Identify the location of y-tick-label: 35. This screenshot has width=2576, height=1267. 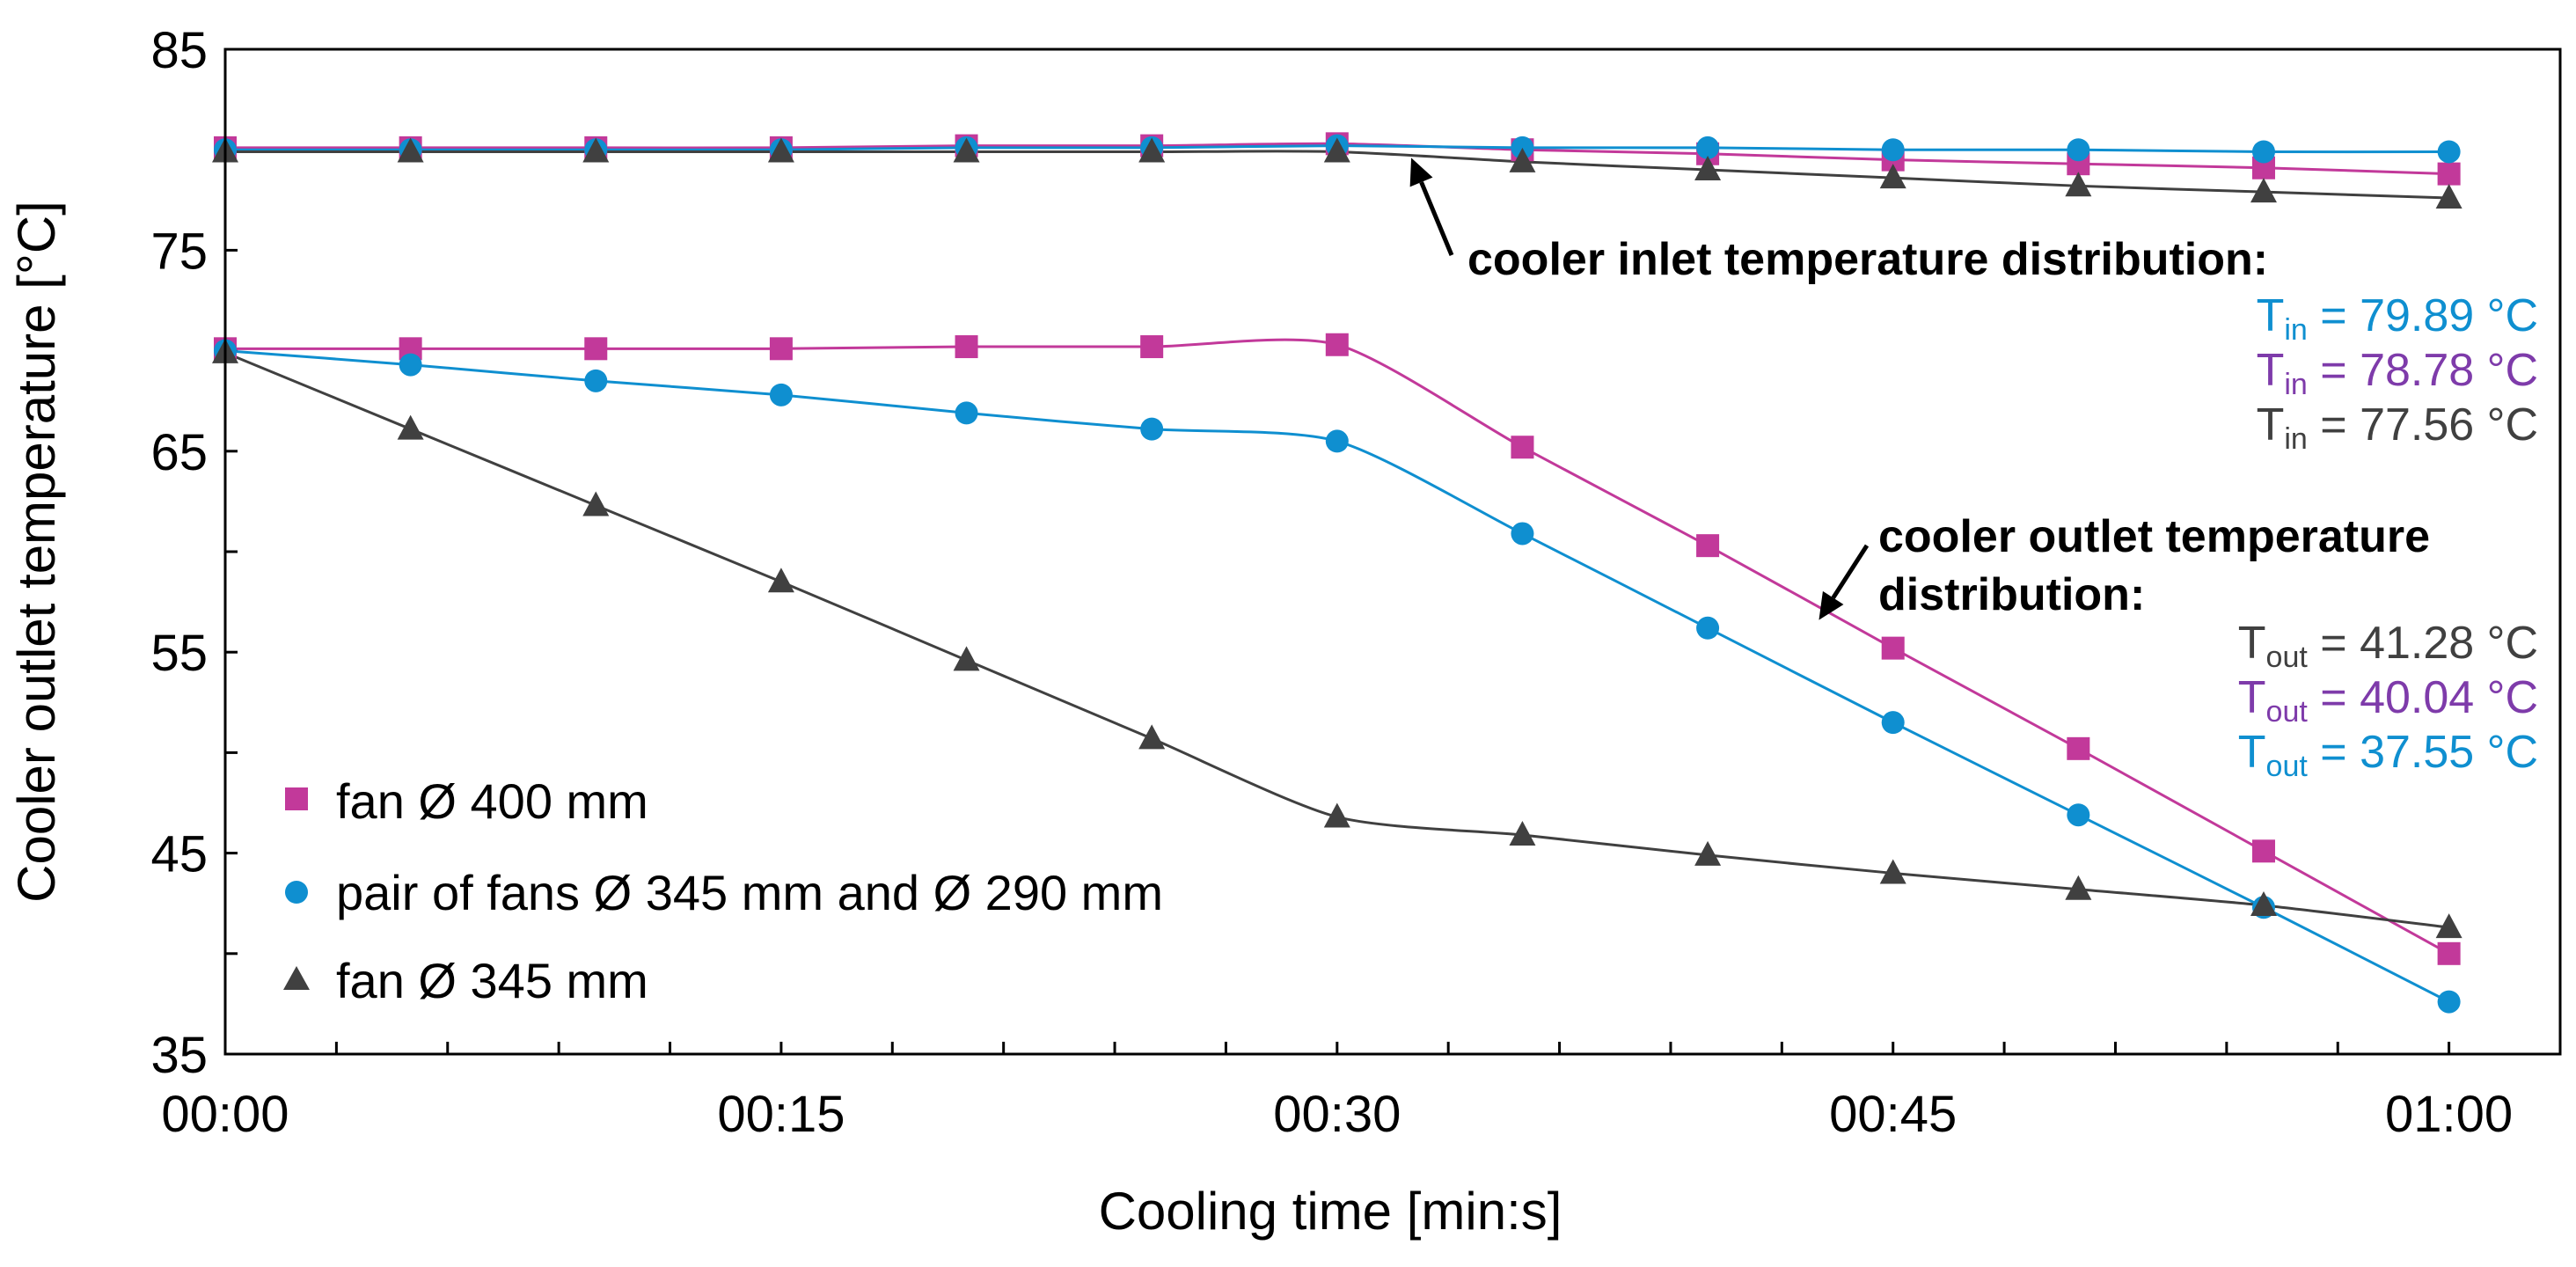
(179, 1055).